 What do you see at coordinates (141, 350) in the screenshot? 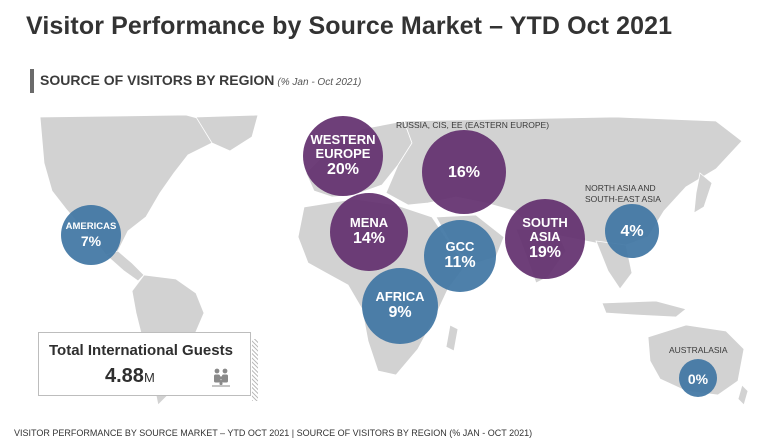
I see `total-guests-label: Total International Guests` at bounding box center [141, 350].